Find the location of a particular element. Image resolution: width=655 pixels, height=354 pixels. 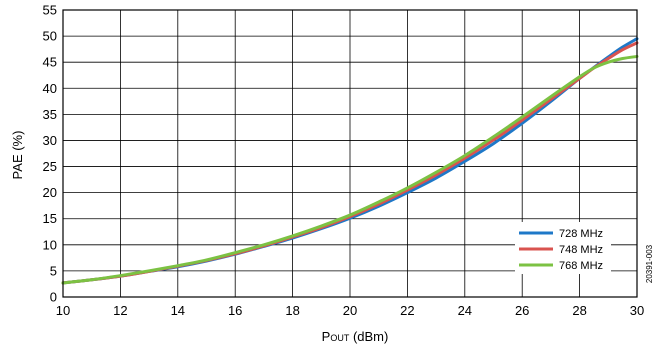

x-tick-label: 20 is located at coordinates (350, 310).